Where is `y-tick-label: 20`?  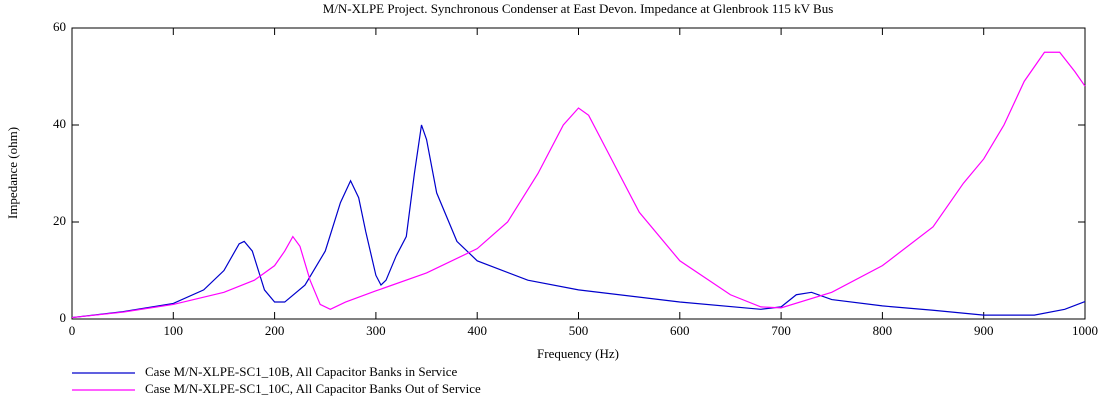 y-tick-label: 20 is located at coordinates (59, 220).